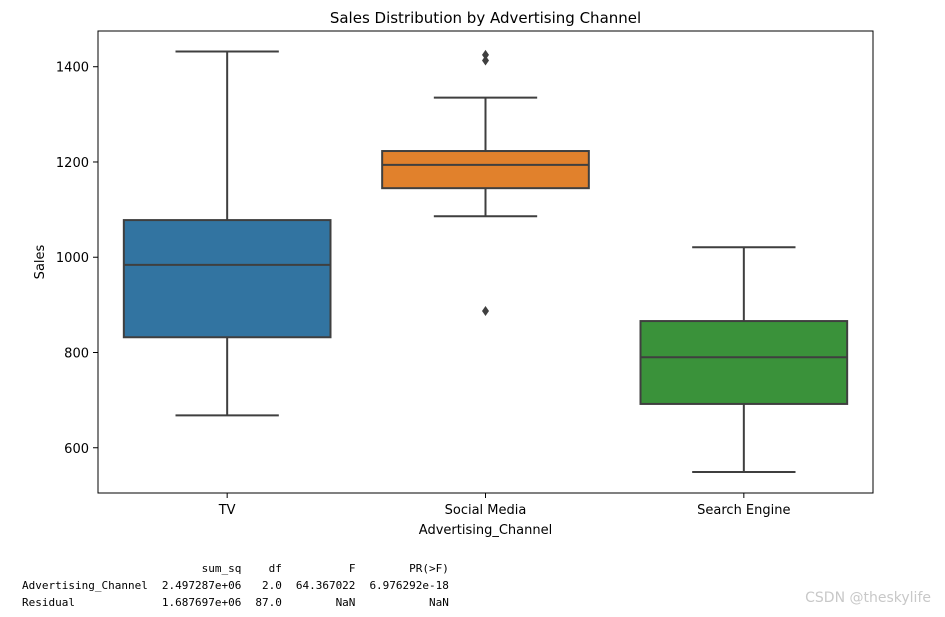 The width and height of the screenshot is (945, 617). I want to click on anova-col-header: sum_sq, so click(221, 568).